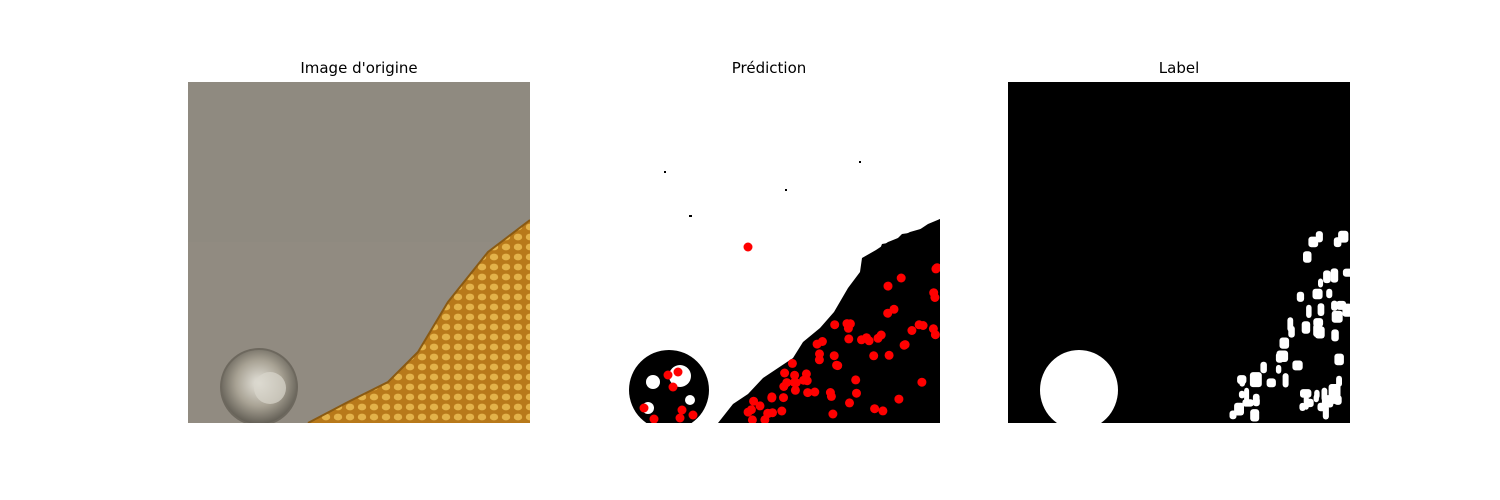 This screenshot has height=500, width=1500. I want to click on panel-title-prediction: Prédiction, so click(769, 68).